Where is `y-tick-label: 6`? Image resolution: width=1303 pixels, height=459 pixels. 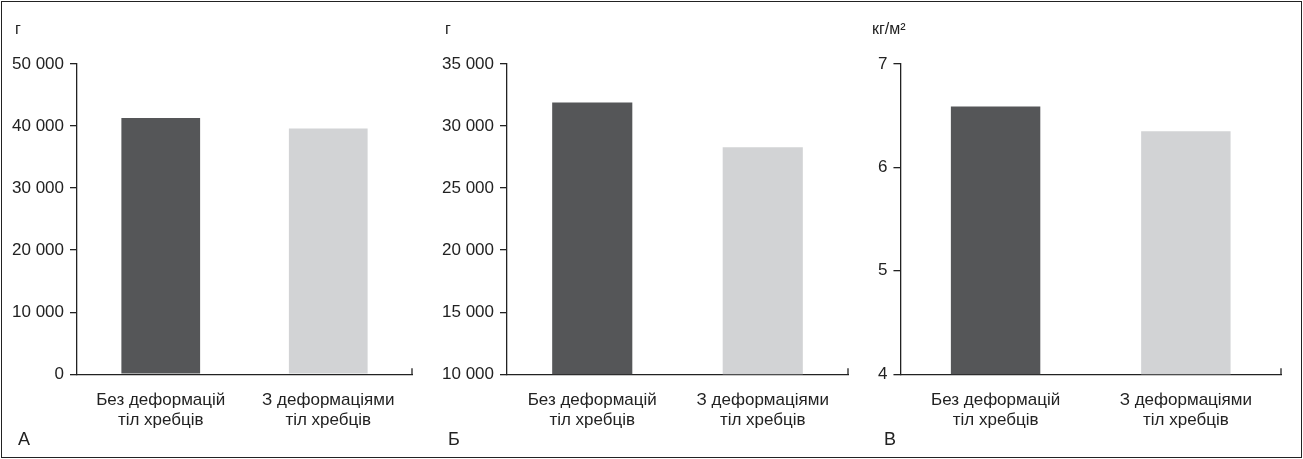
y-tick-label: 6 is located at coordinates (882, 167).